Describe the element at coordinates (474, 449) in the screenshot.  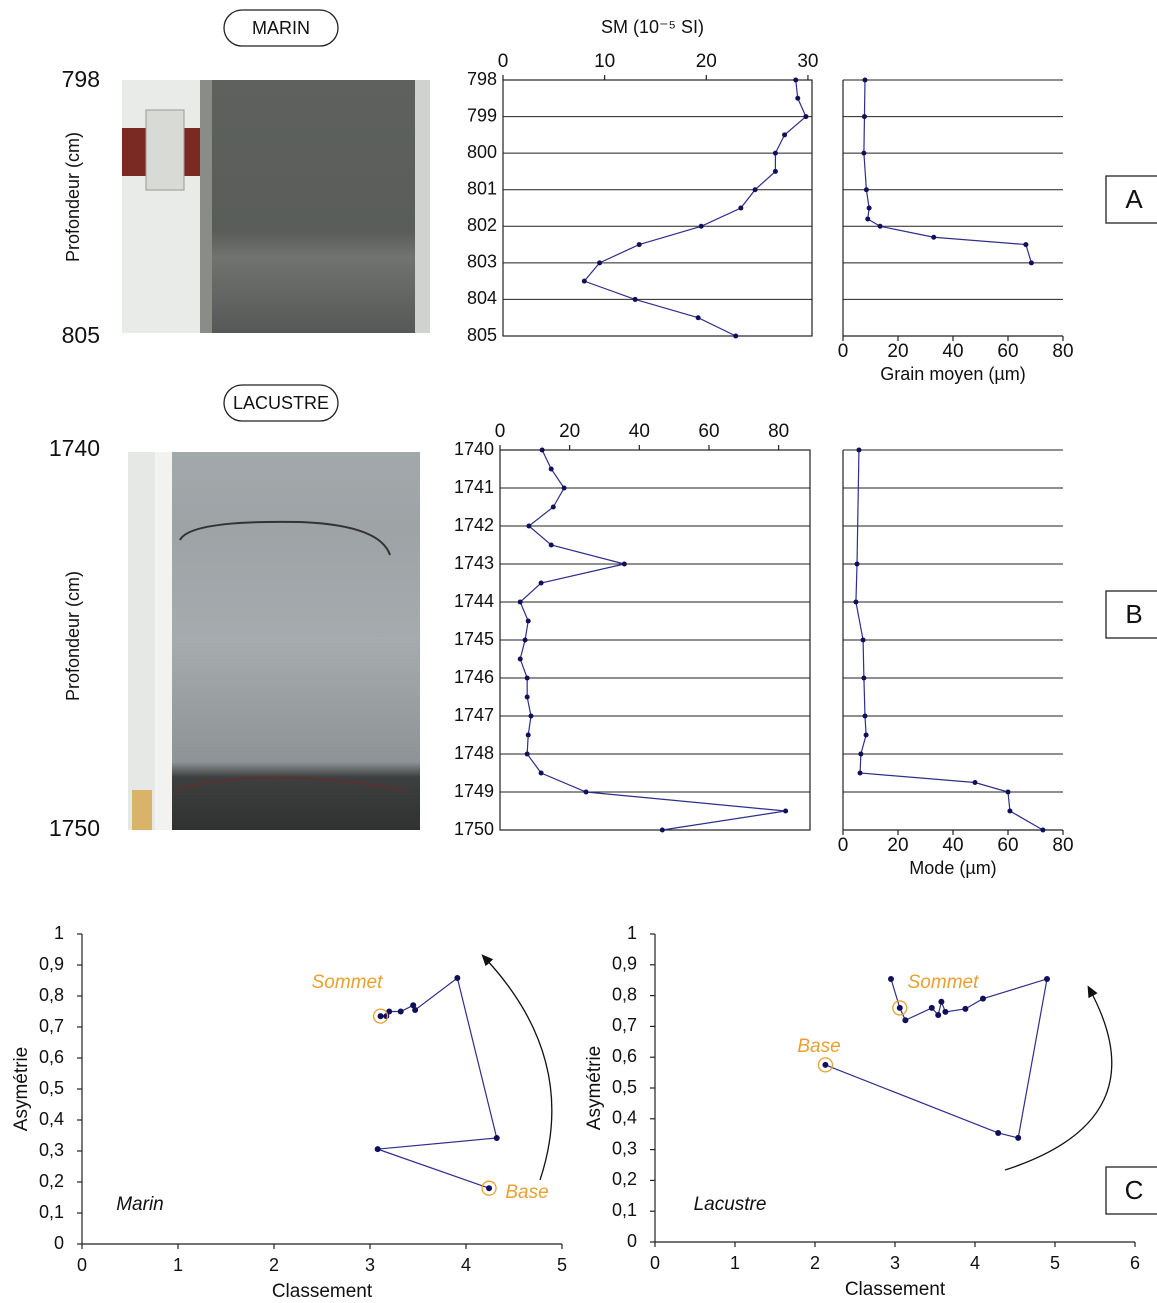
I see `y-tick-label: 1740` at that location.